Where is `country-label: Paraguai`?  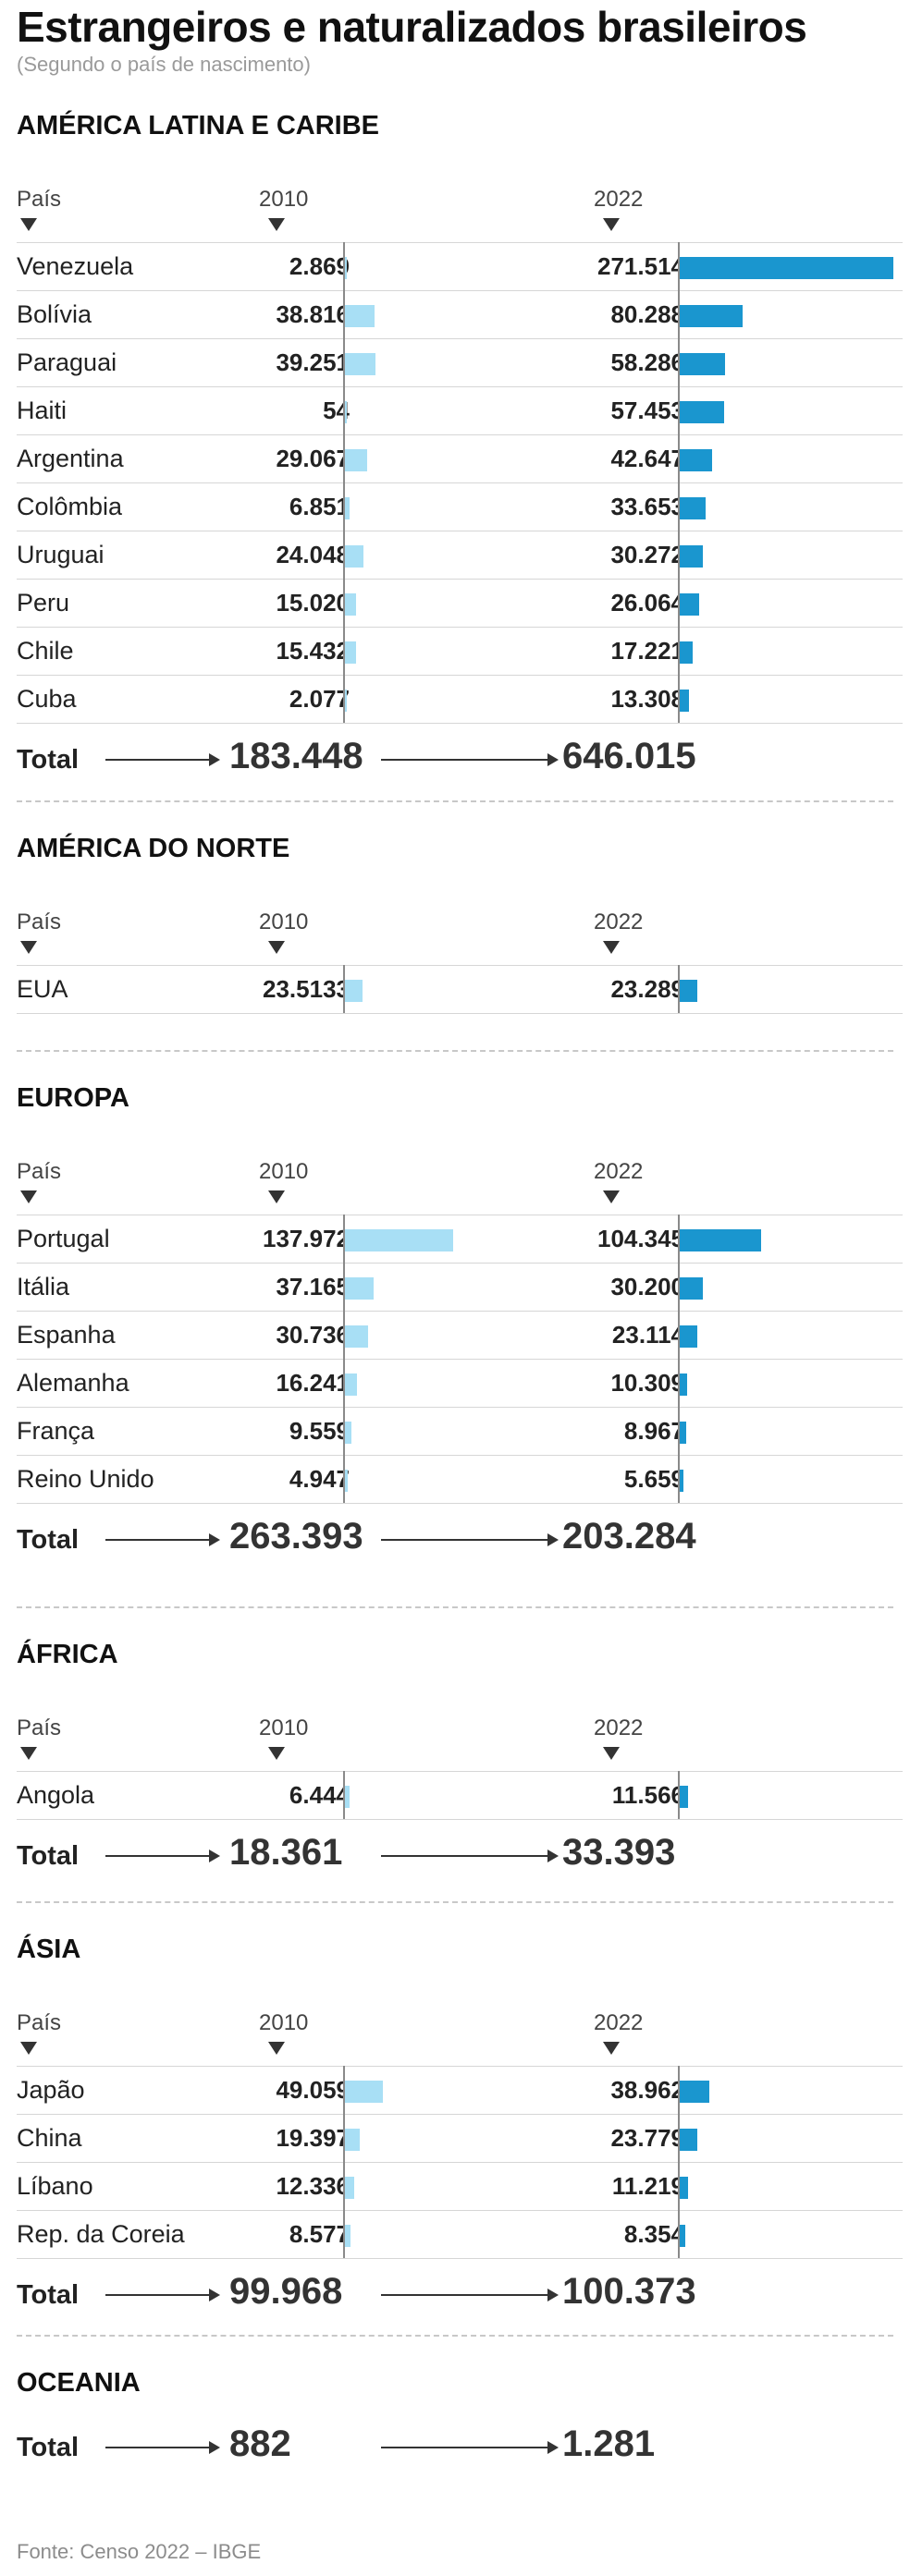
country-label: Paraguai is located at coordinates (67, 362).